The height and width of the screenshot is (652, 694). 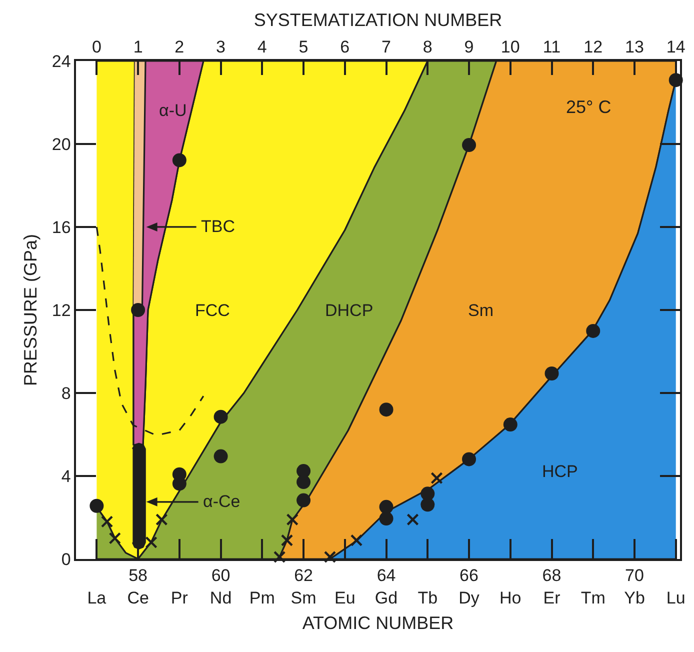 I want to click on x2-tick-label: 0, so click(x=97, y=46).